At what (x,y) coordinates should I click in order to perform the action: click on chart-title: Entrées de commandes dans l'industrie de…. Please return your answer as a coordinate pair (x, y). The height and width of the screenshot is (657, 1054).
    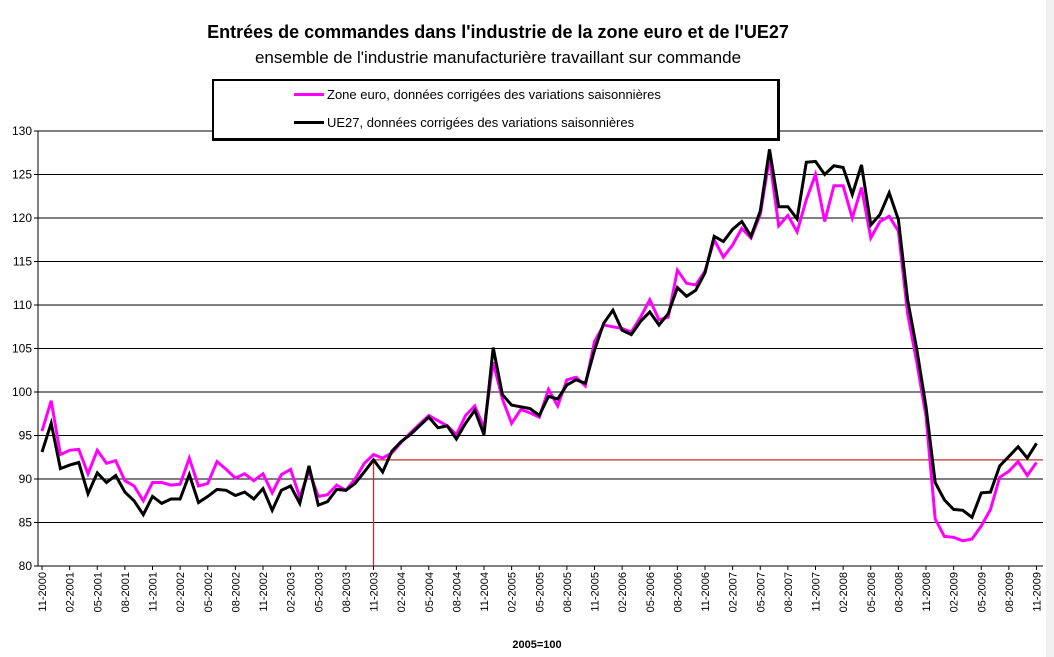
    Looking at the image, I should click on (498, 32).